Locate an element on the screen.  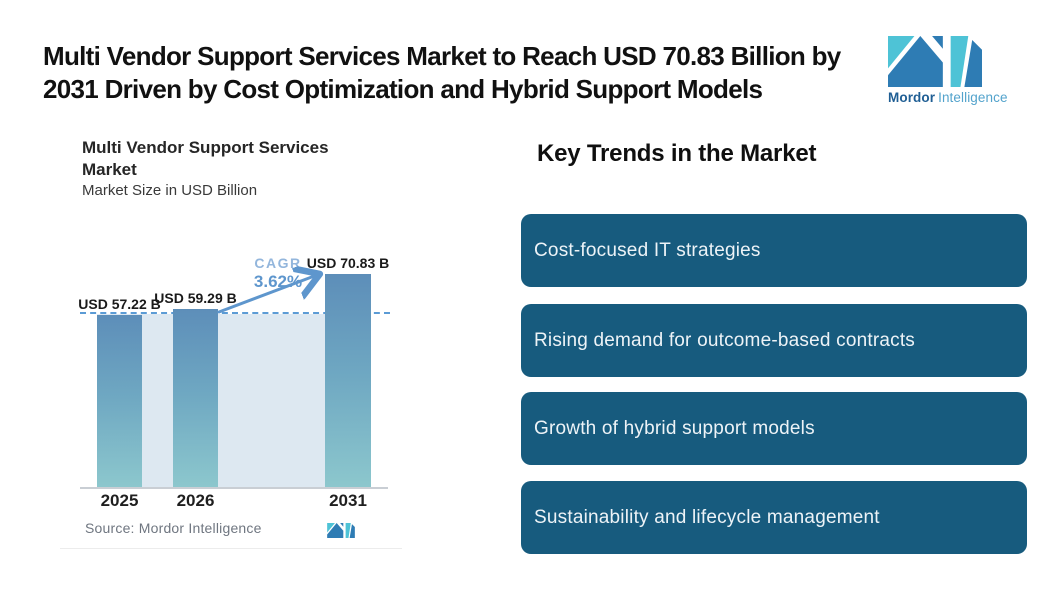
trend-card: Growth of hybrid support models is located at coordinates (774, 428).